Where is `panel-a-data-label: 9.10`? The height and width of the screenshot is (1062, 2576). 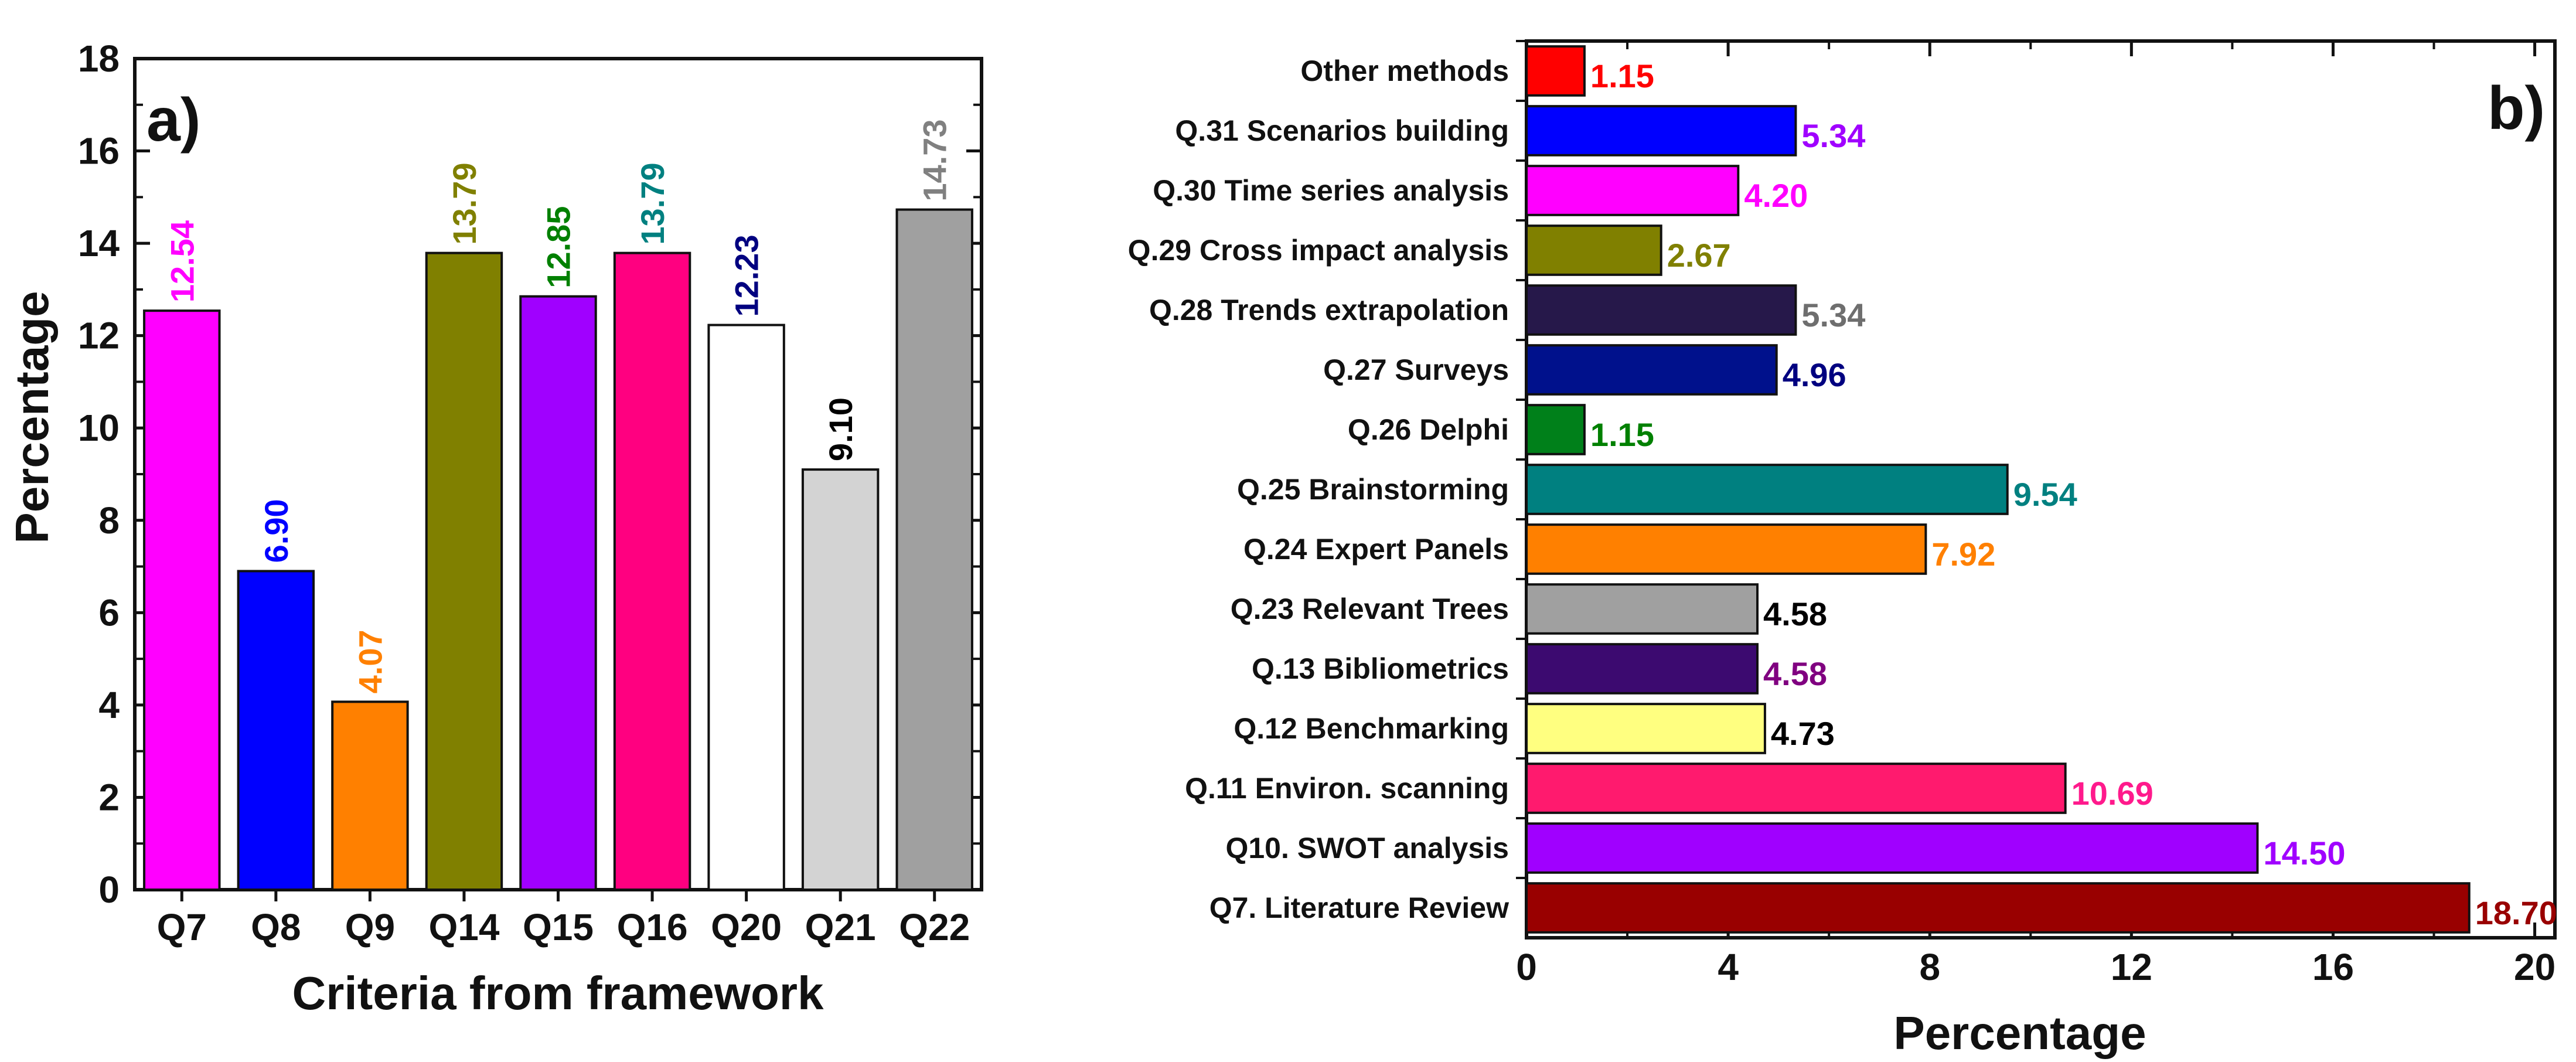
panel-a-data-label: 9.10 is located at coordinates (840, 429).